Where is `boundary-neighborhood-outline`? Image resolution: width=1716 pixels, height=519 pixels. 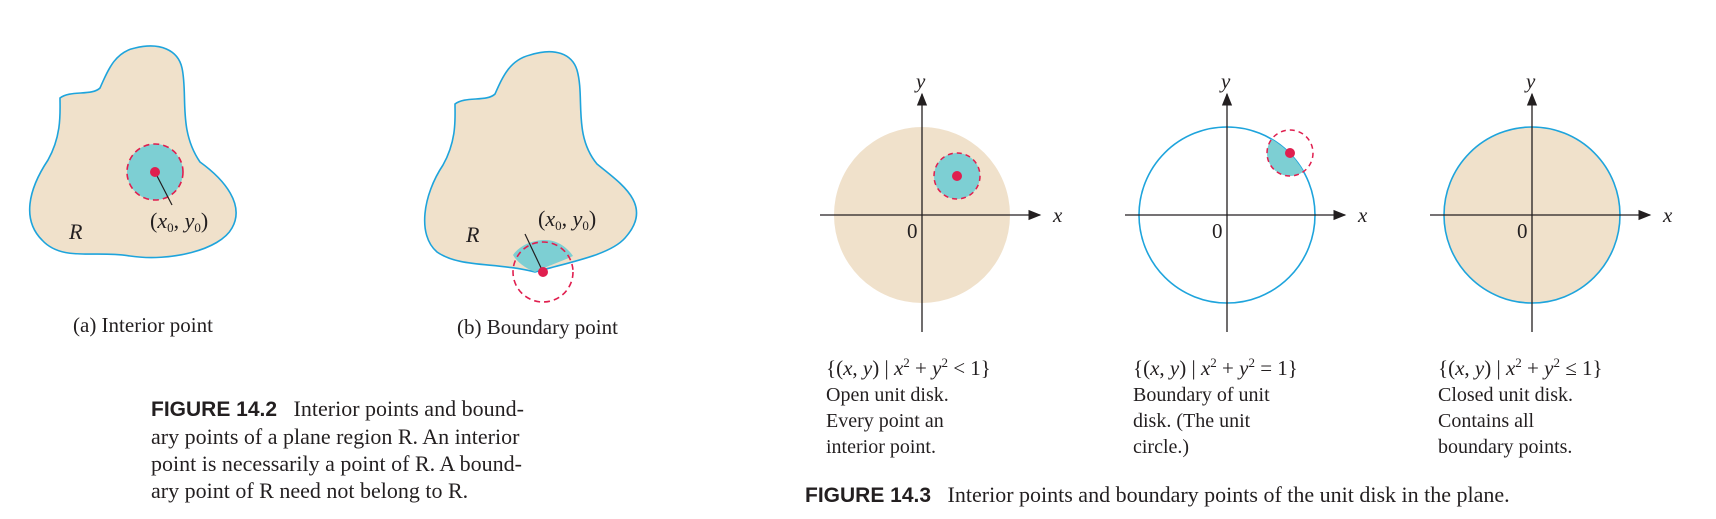 boundary-neighborhood-outline is located at coordinates (543, 272).